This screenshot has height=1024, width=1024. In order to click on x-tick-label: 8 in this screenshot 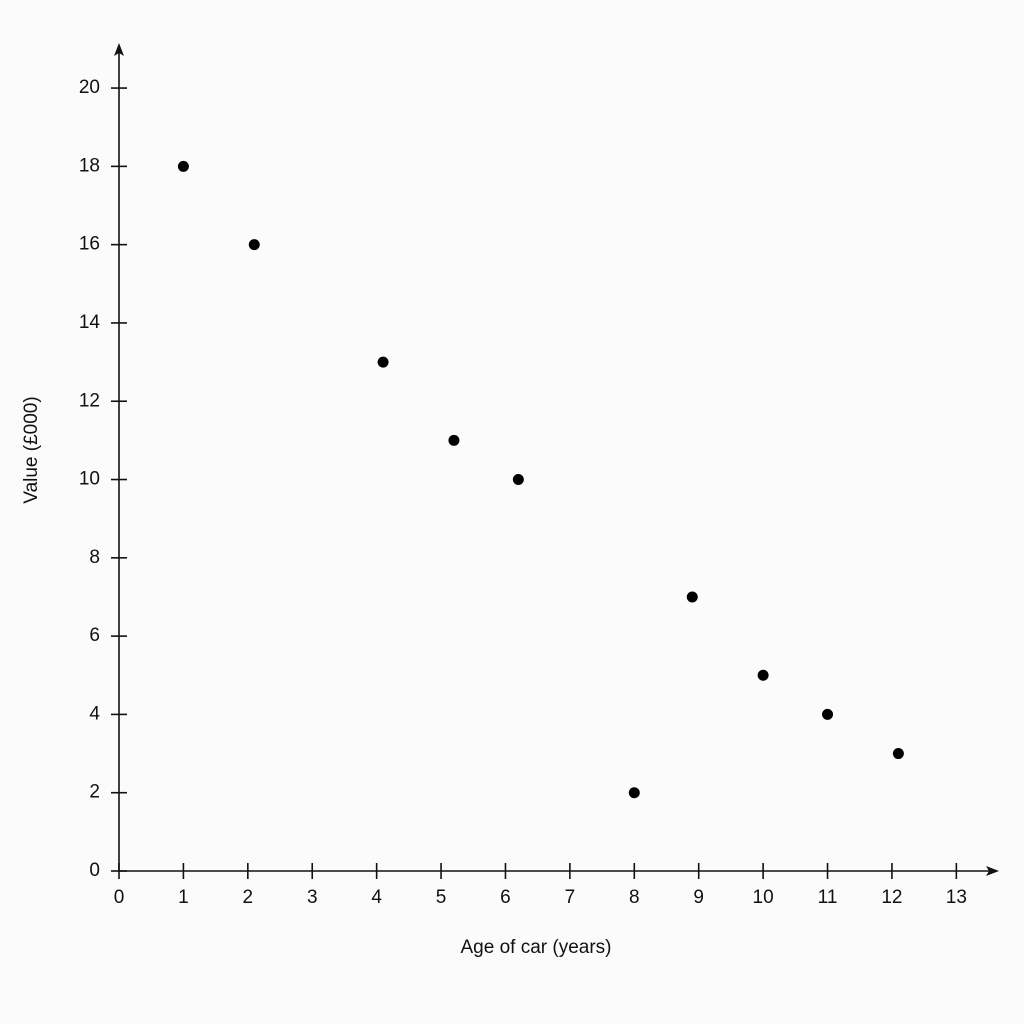, I will do `click(634, 897)`.